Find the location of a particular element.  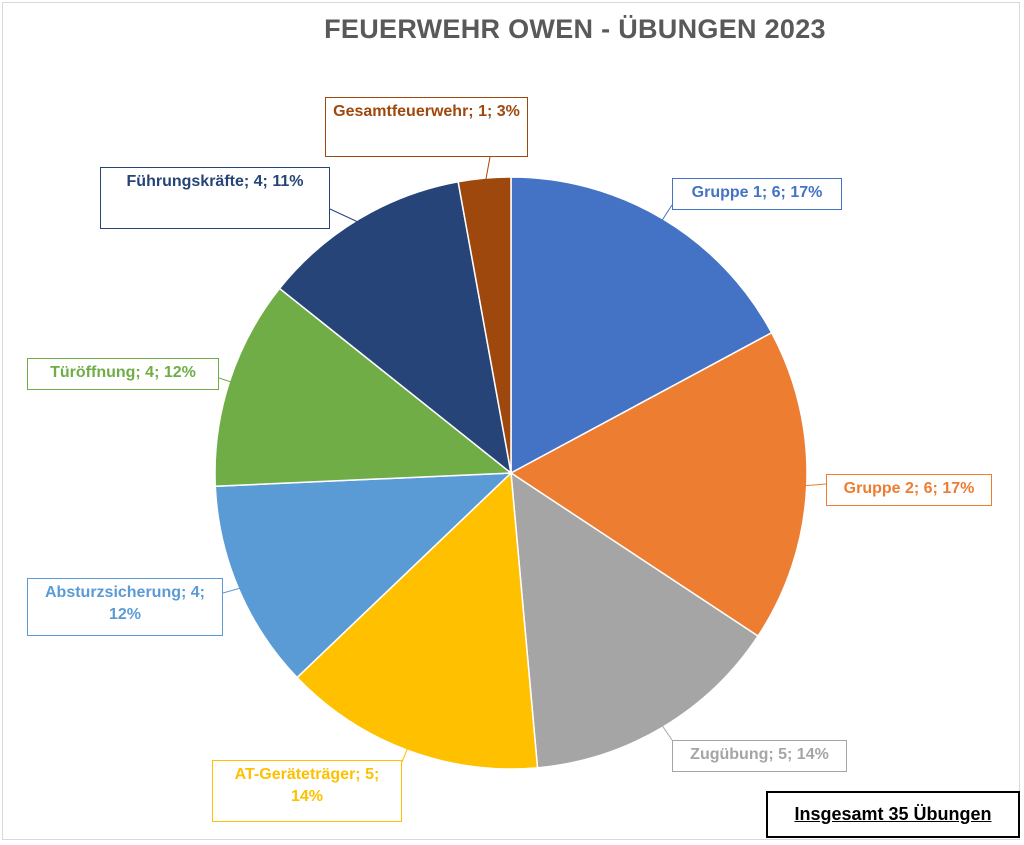

data-label-absturzsicherung: Absturzsicherung; 4; 12% is located at coordinates (125, 607).